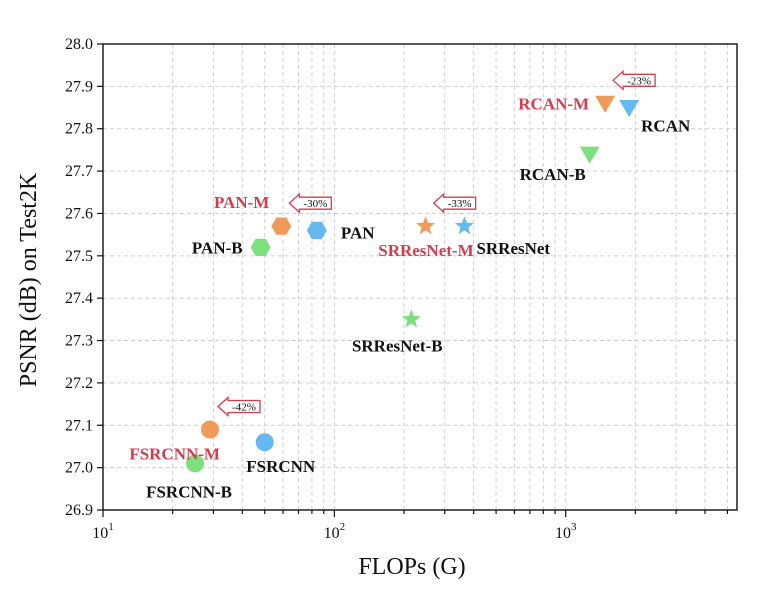 The height and width of the screenshot is (594, 781). What do you see at coordinates (553, 174) in the screenshot?
I see `label-rcan-b: RCAN-B` at bounding box center [553, 174].